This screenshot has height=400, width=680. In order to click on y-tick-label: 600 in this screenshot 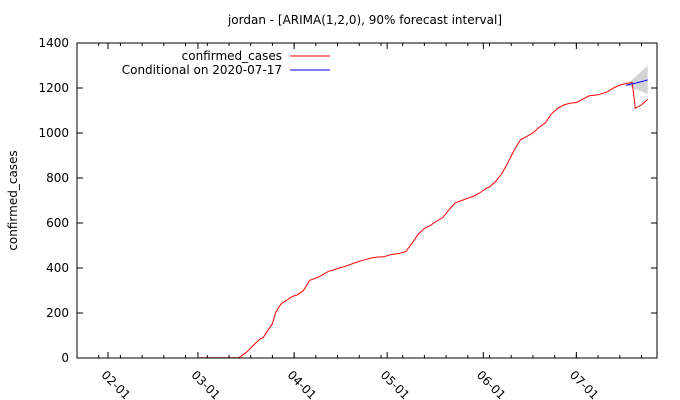, I will do `click(57, 223)`.